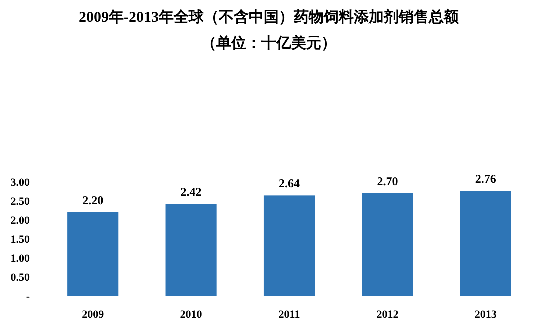 This screenshot has height=328, width=538. Describe the element at coordinates (289, 183) in the screenshot. I see `data-label: 2.64` at that location.